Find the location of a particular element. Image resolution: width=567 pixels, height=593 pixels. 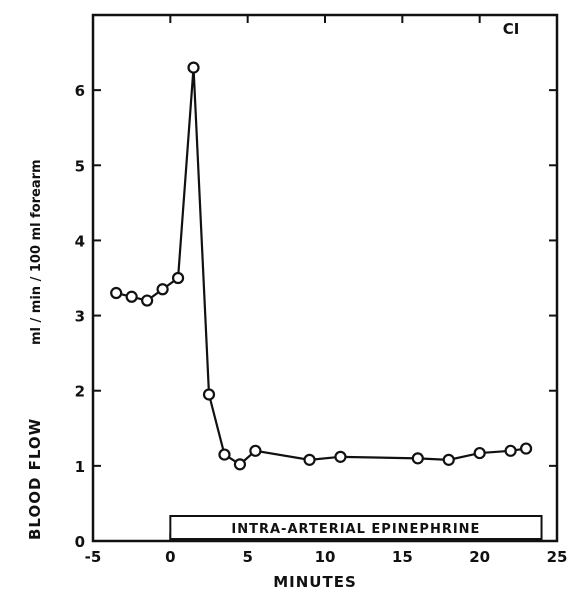

x-tick-label: 0 is located at coordinates (170, 557).